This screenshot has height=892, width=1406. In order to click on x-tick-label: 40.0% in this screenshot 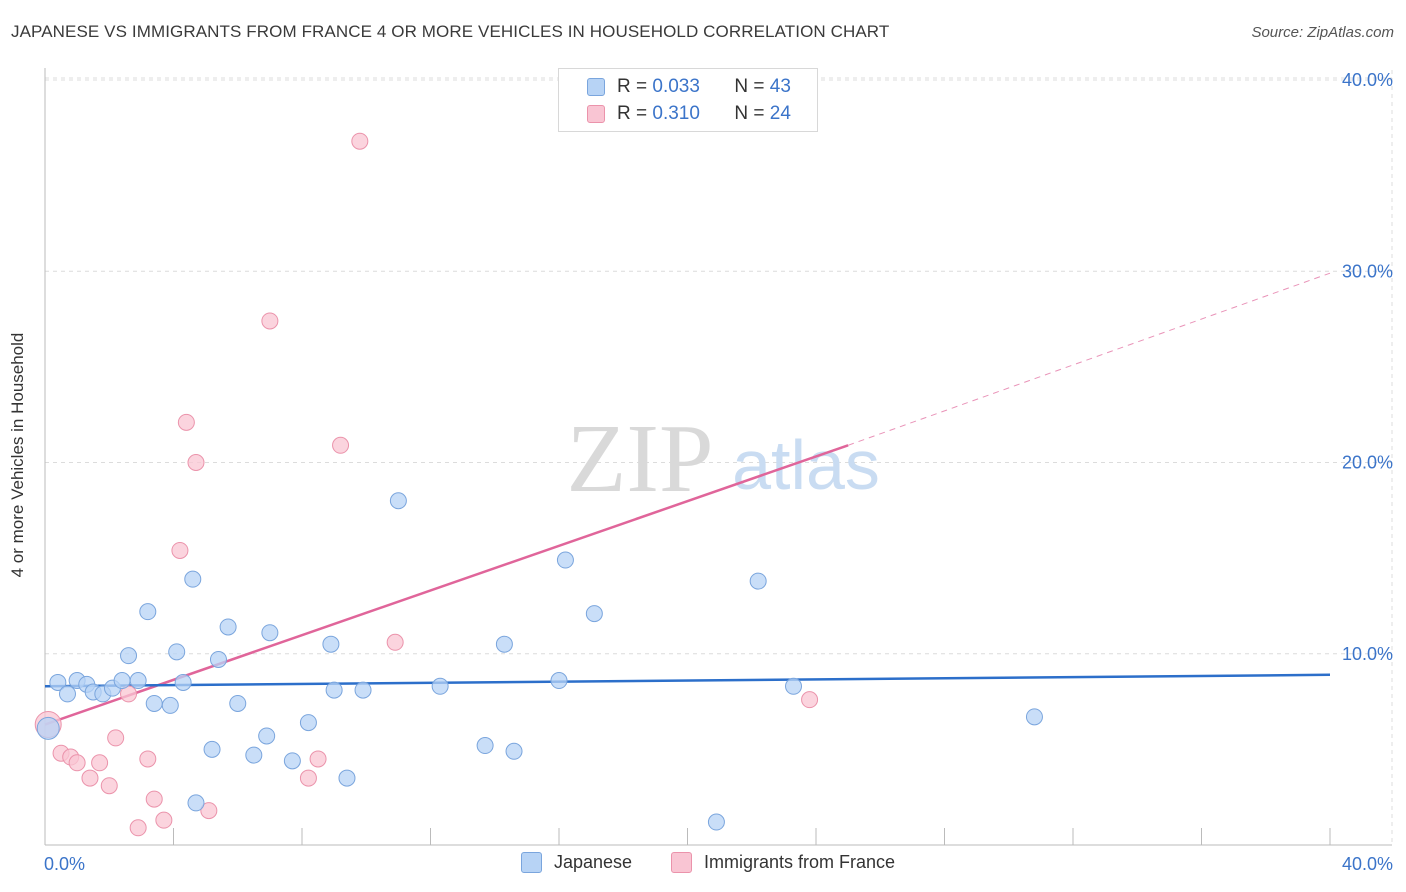, I will do `click(1367, 864)`.